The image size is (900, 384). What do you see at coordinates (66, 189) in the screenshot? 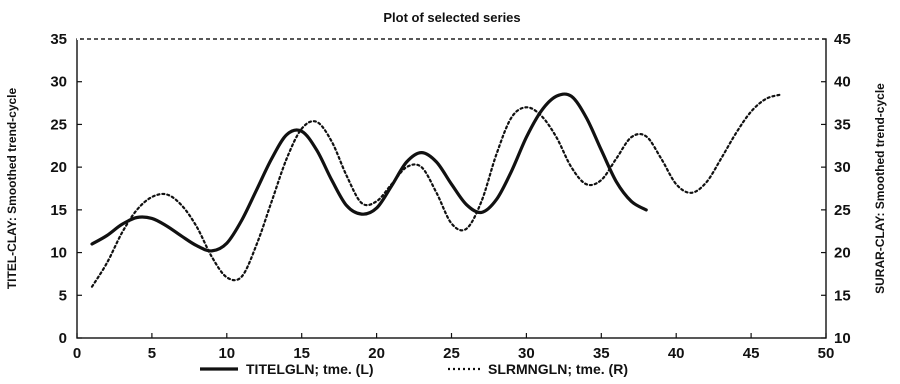
I see `y-axis-left: 0 5 10 15 20 25 30 35` at bounding box center [66, 189].